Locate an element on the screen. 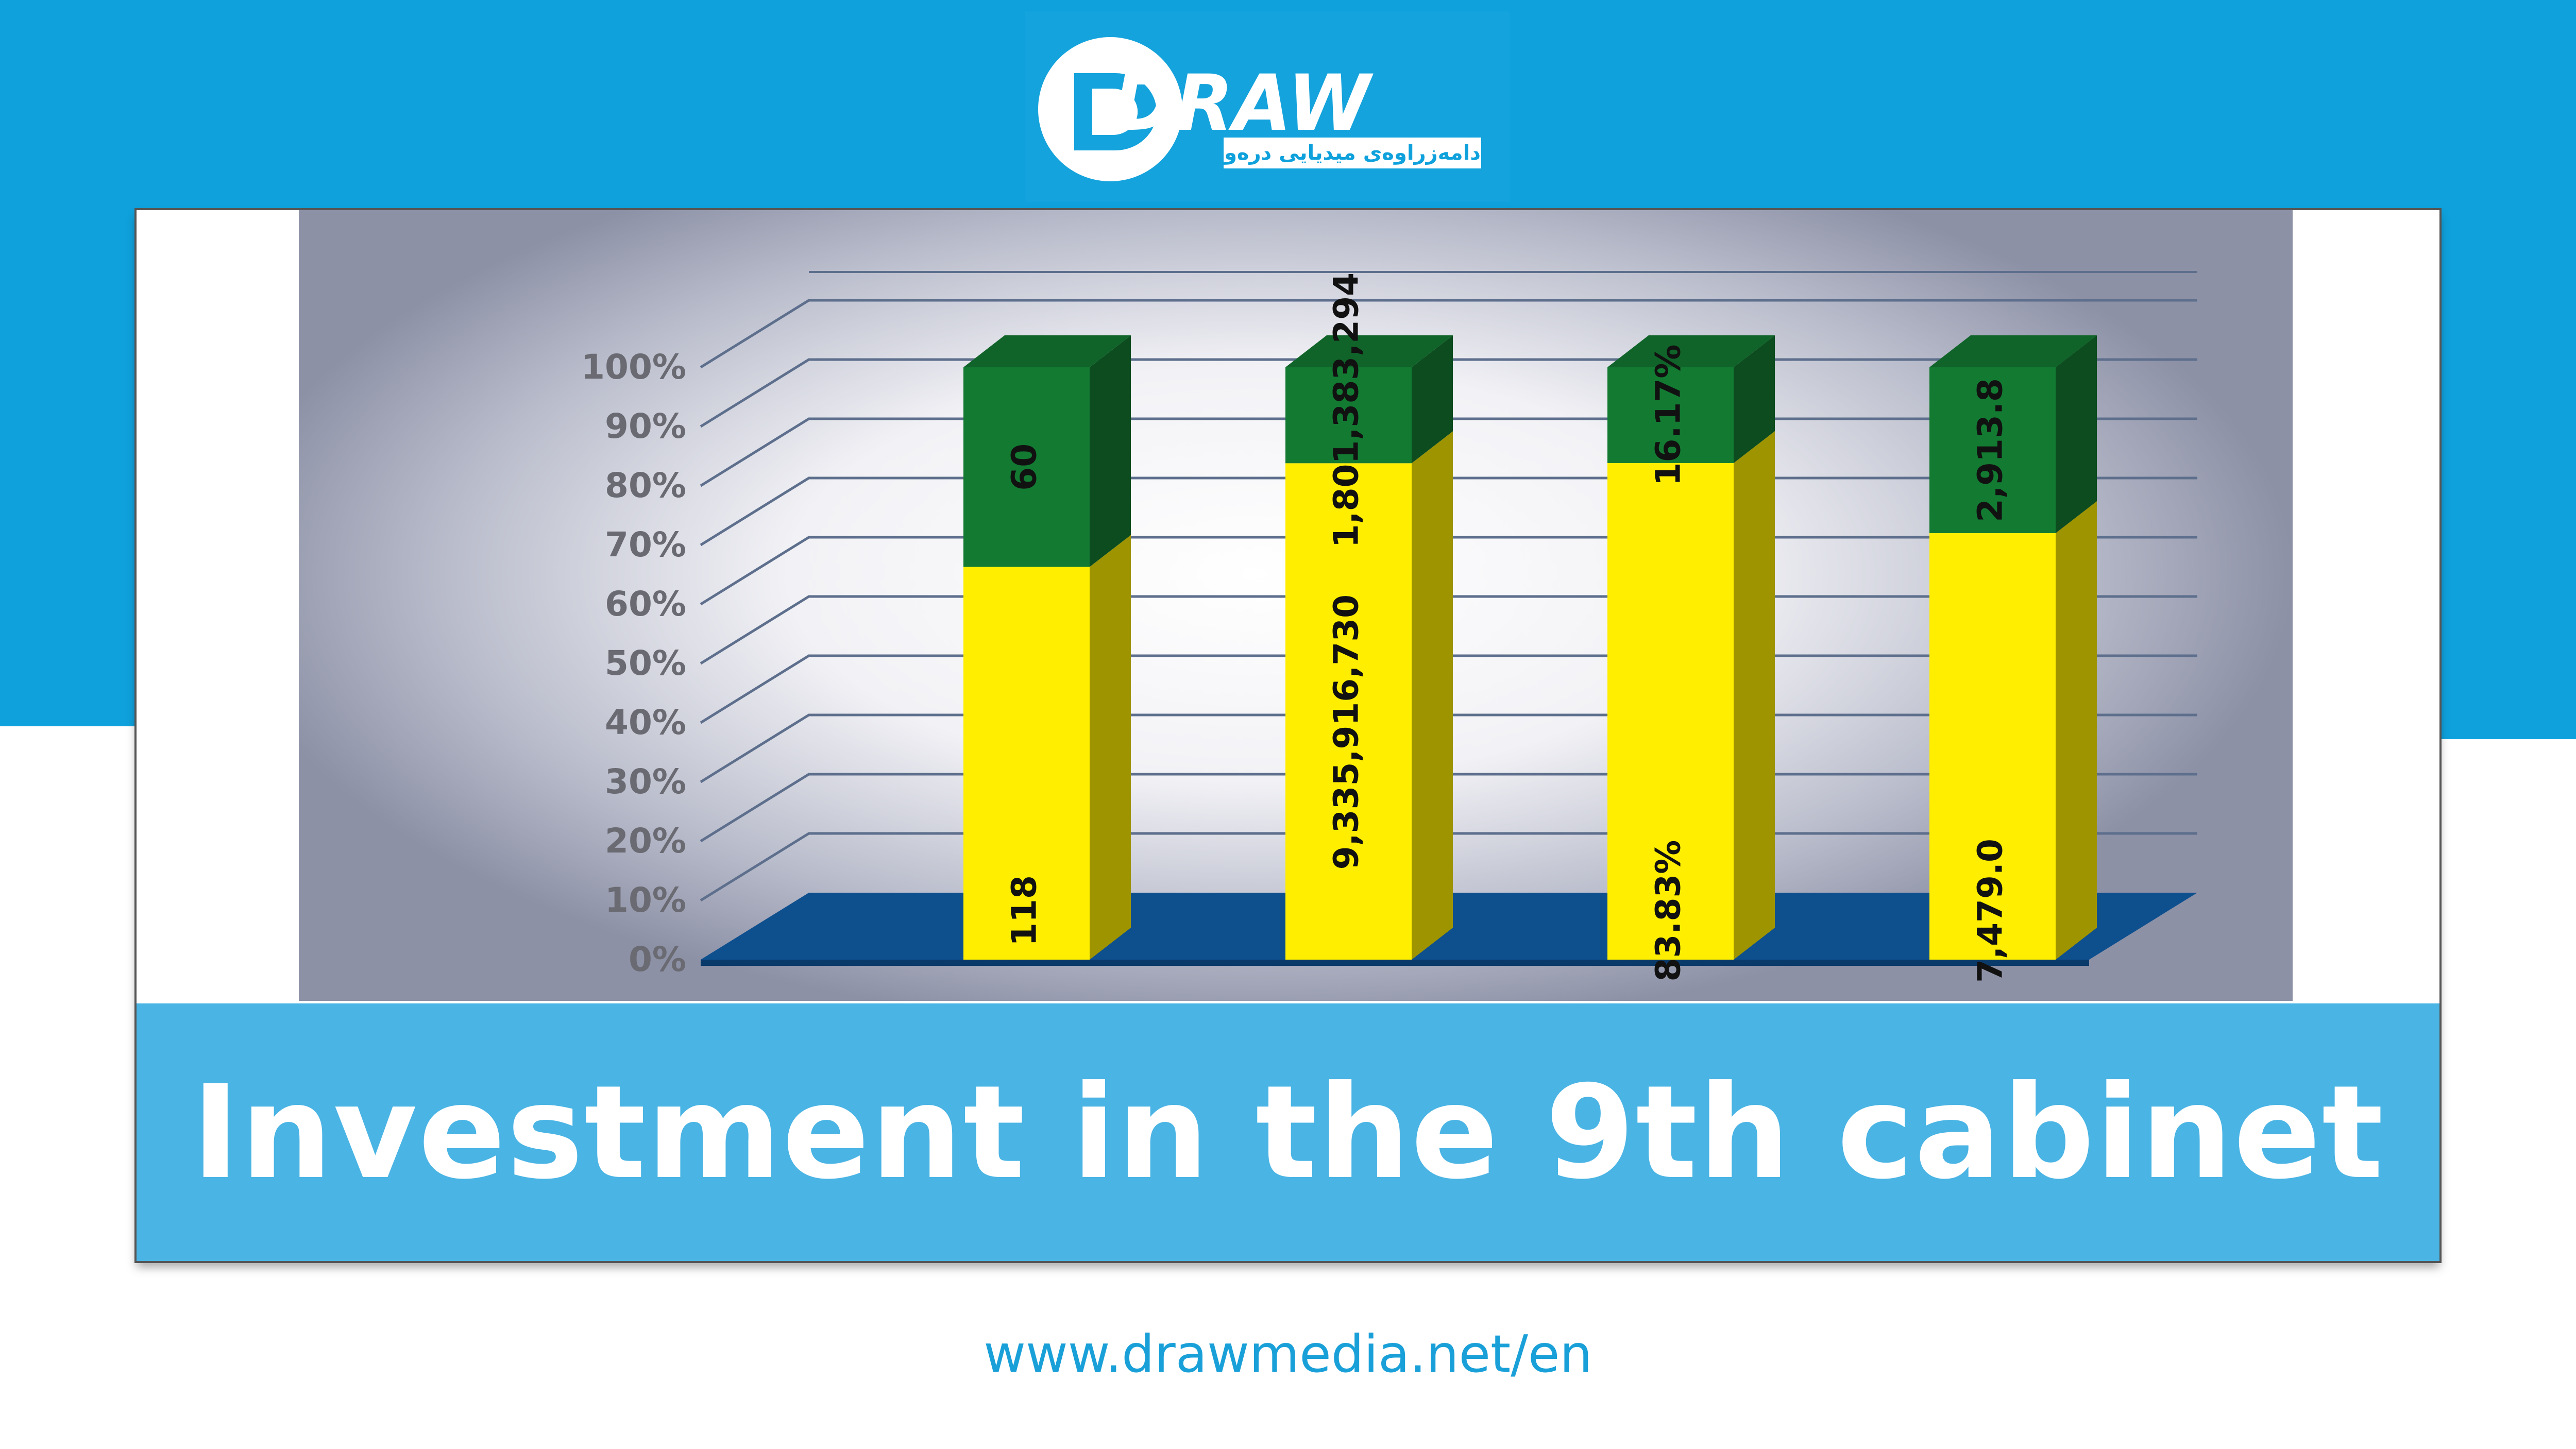 This screenshot has width=2576, height=1449. y-tick-label: 60% is located at coordinates (645, 604).